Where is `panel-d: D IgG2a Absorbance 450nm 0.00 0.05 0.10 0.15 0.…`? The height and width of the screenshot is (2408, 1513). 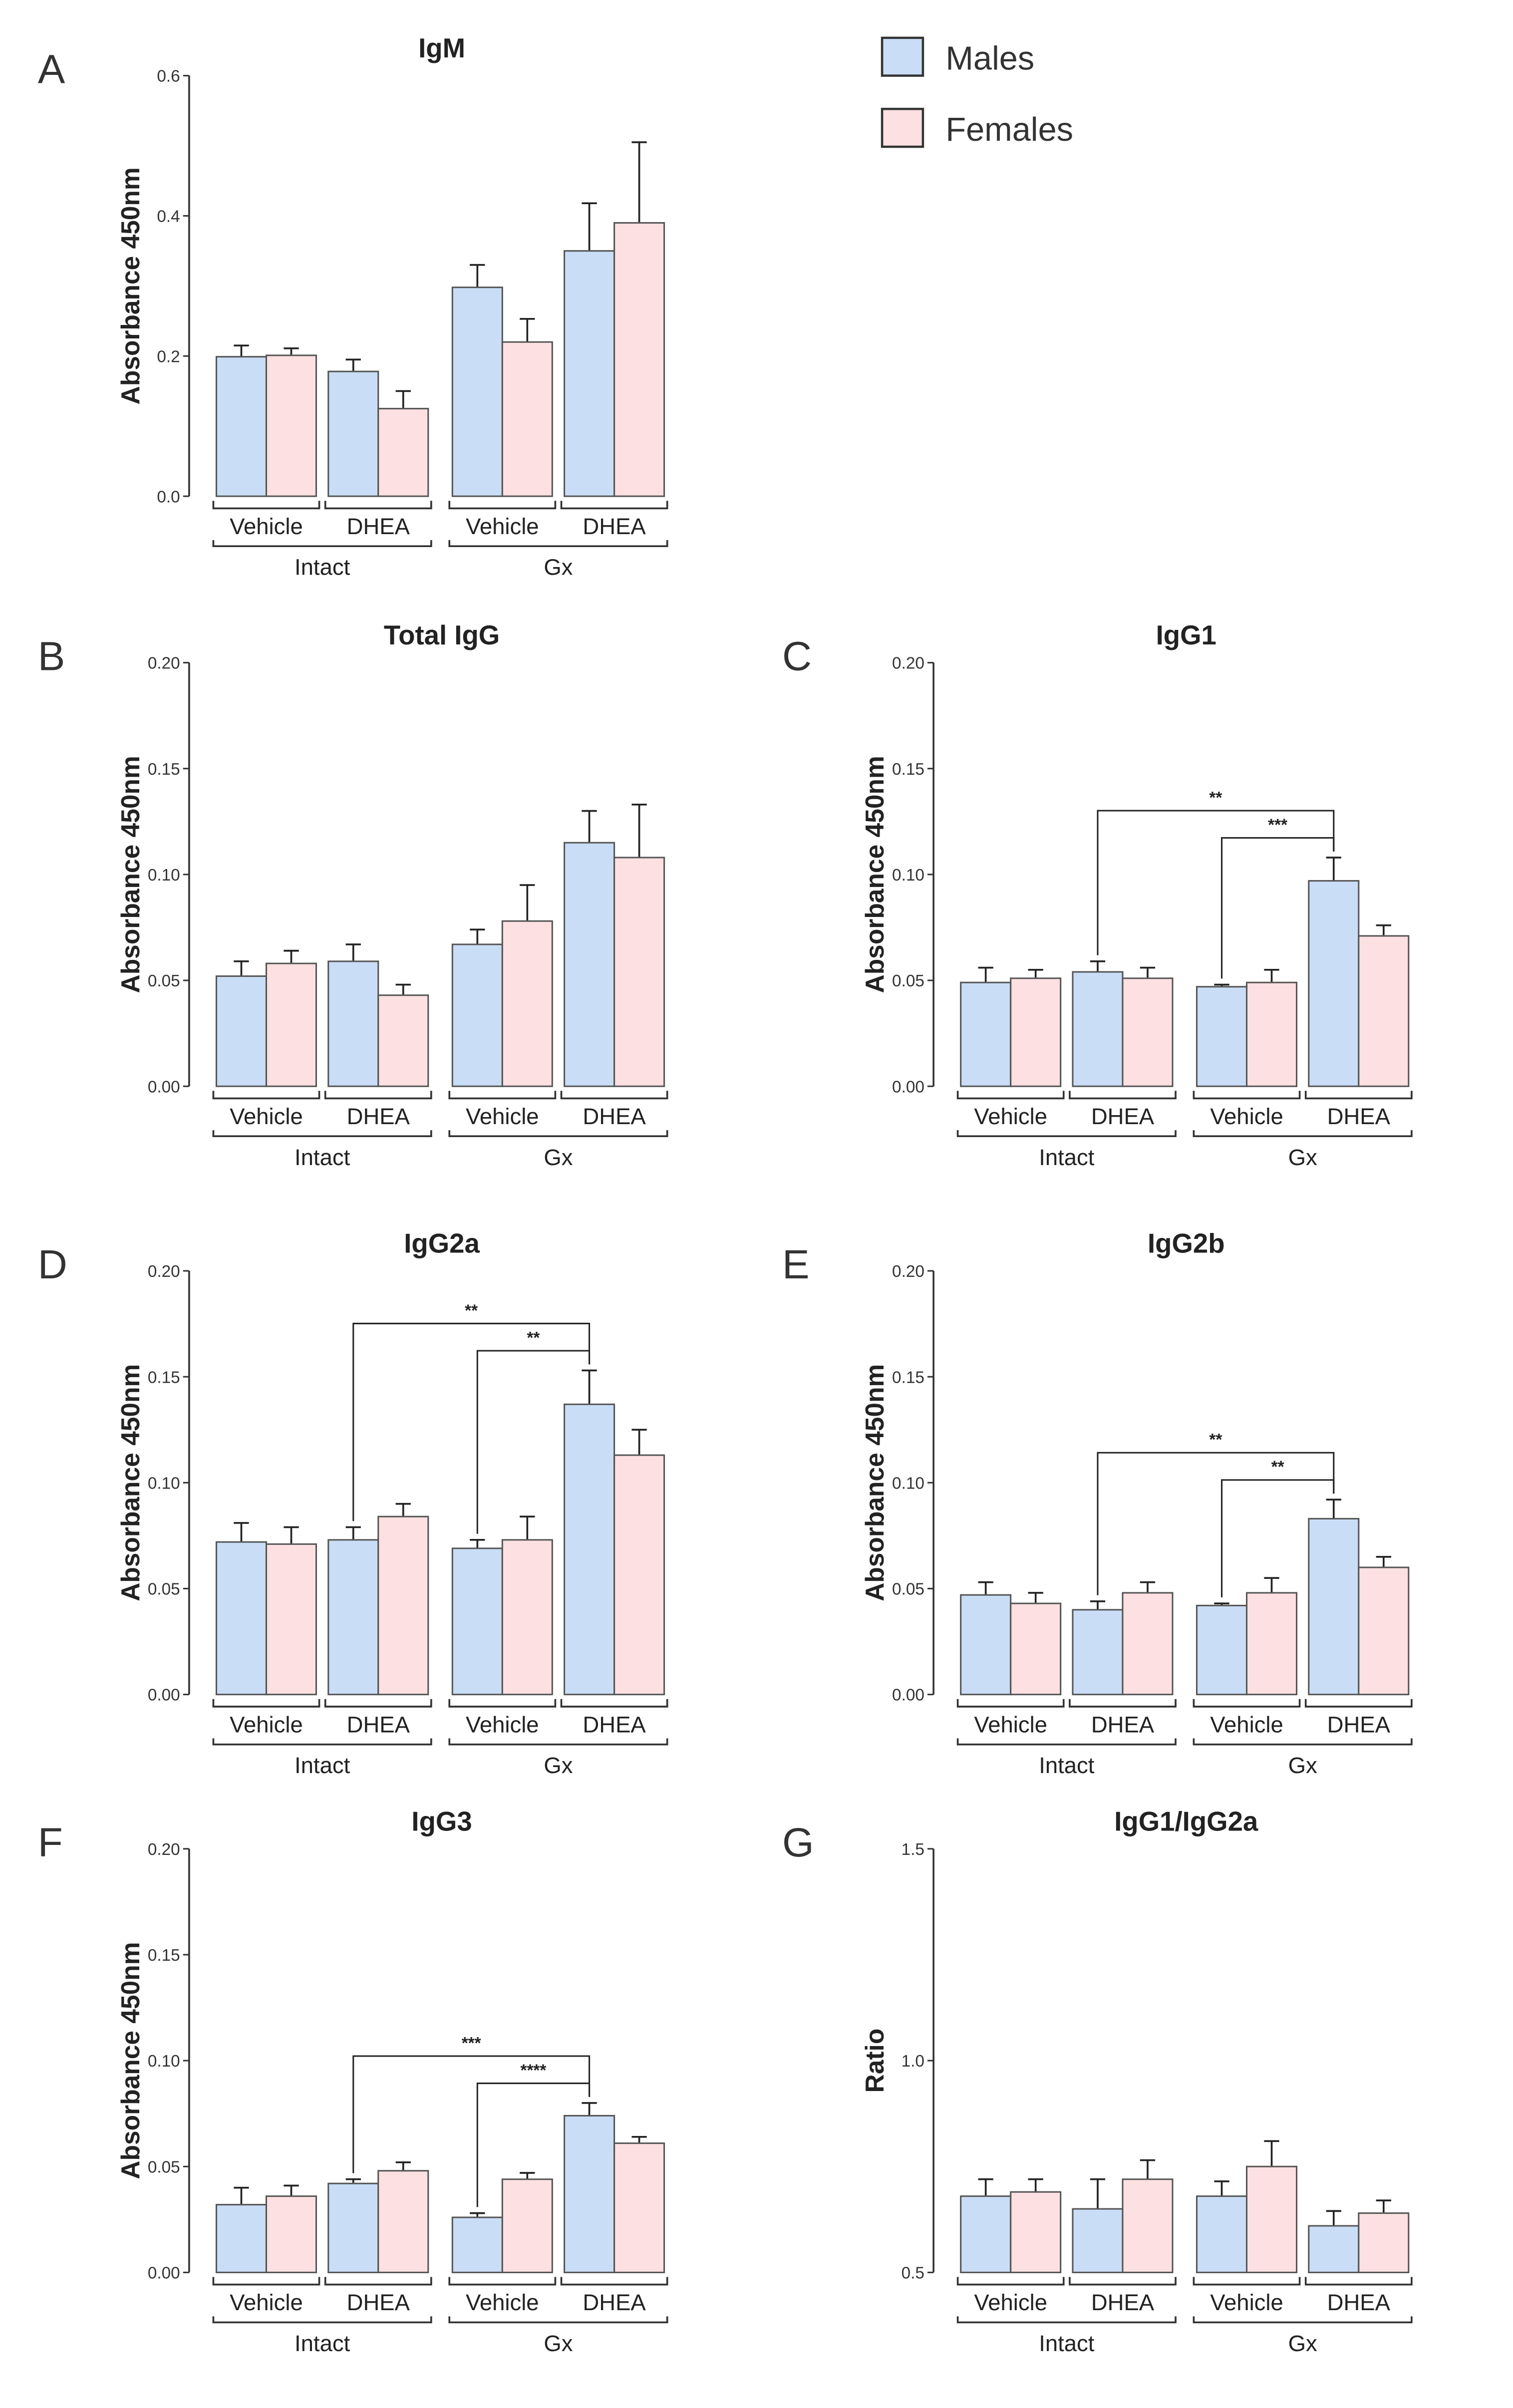
panel-d: D IgG2a Absorbance 450nm 0.00 0.05 0.10 0.15 0.… is located at coordinates (353, 1503).